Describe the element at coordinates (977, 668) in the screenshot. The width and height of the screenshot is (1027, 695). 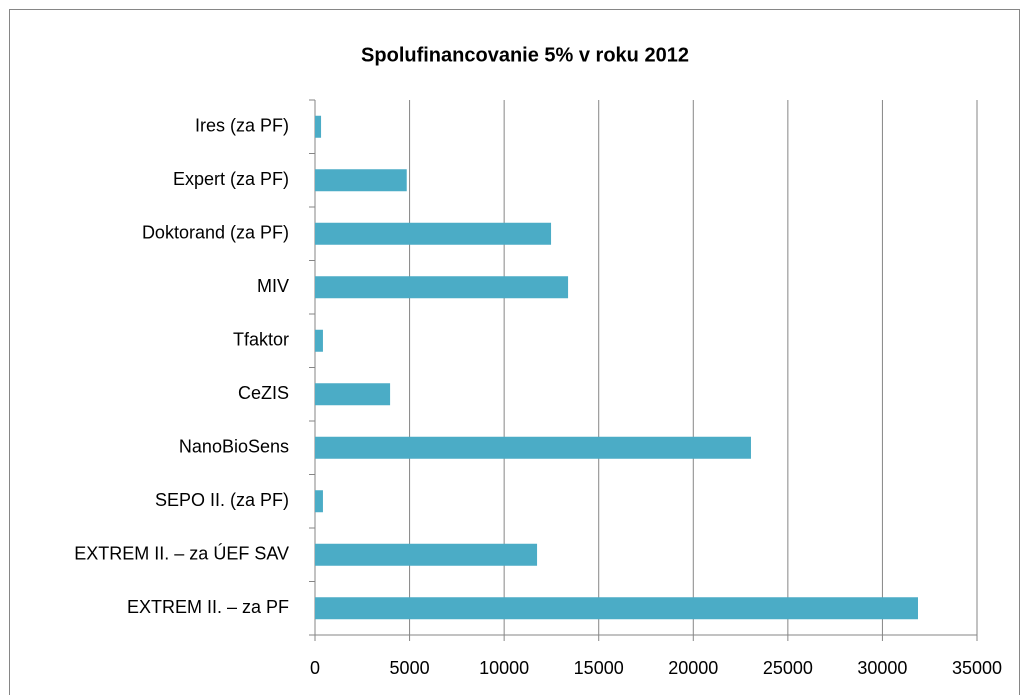
I see `x-tick-label: 35000` at that location.